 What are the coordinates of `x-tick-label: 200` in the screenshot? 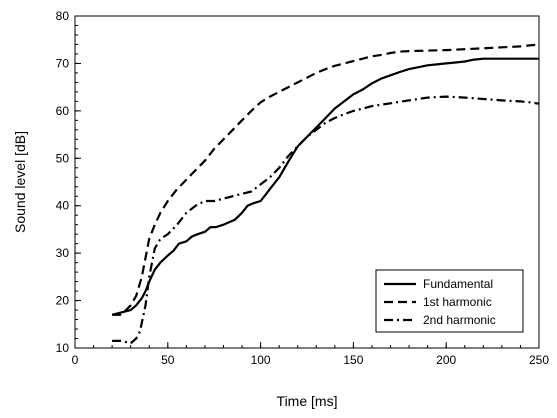 It's located at (446, 360).